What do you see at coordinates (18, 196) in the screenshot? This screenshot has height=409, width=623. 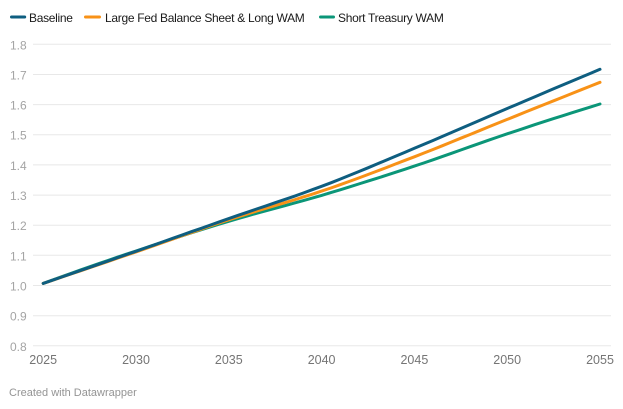 I see `svg-text: 1.3` at bounding box center [18, 196].